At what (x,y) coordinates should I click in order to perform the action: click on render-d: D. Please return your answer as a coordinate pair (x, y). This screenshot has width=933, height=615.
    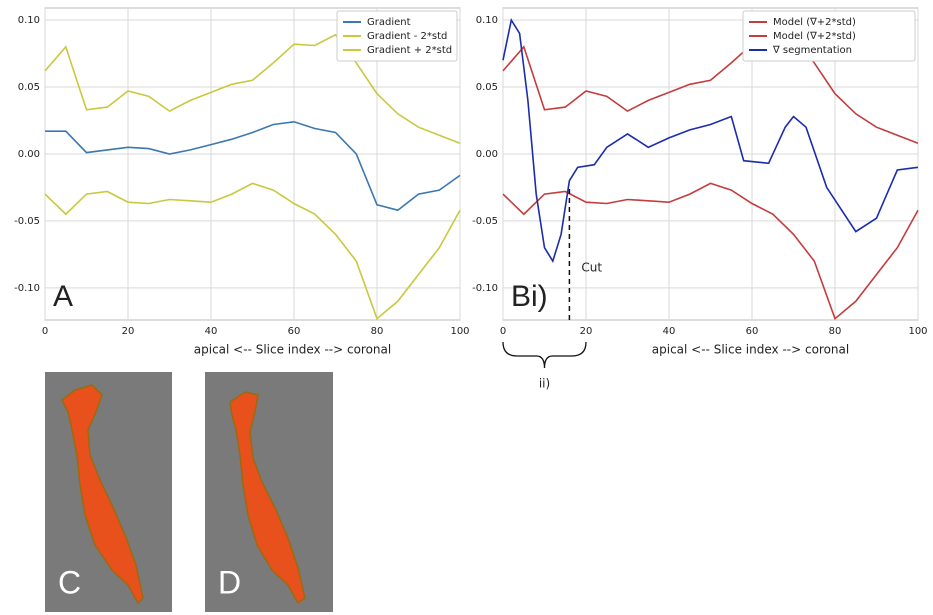
    Looking at the image, I should click on (269, 492).